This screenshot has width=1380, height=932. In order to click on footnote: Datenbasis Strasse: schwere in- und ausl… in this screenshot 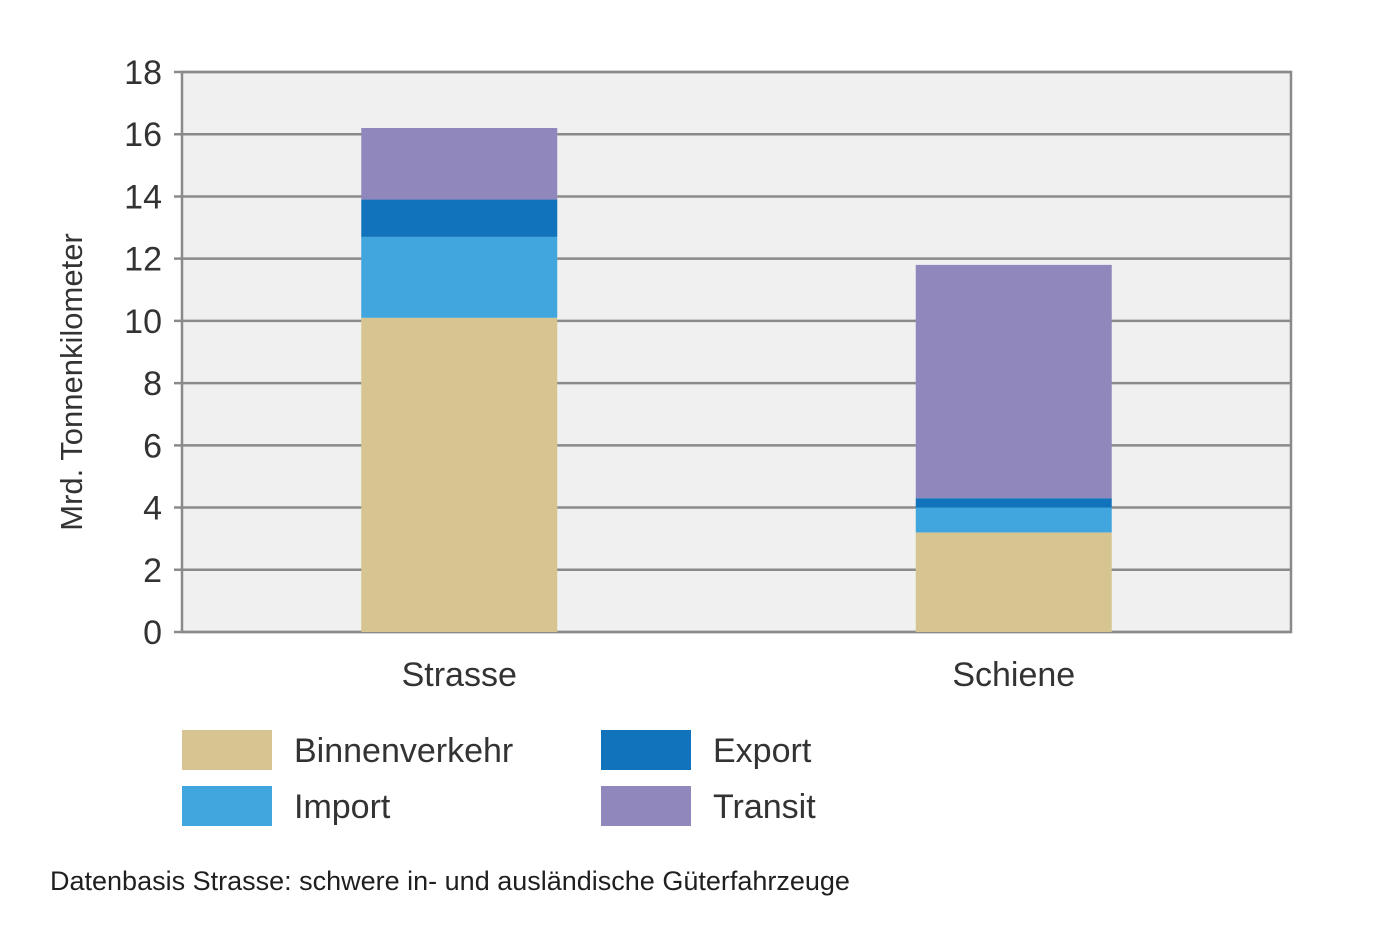, I will do `click(450, 881)`.